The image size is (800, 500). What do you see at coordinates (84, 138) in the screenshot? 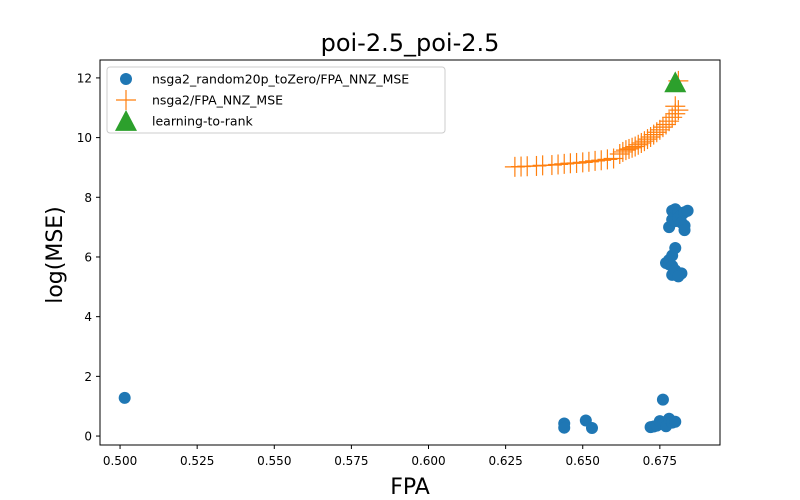
I see `y-tick-label: 10` at bounding box center [84, 138].